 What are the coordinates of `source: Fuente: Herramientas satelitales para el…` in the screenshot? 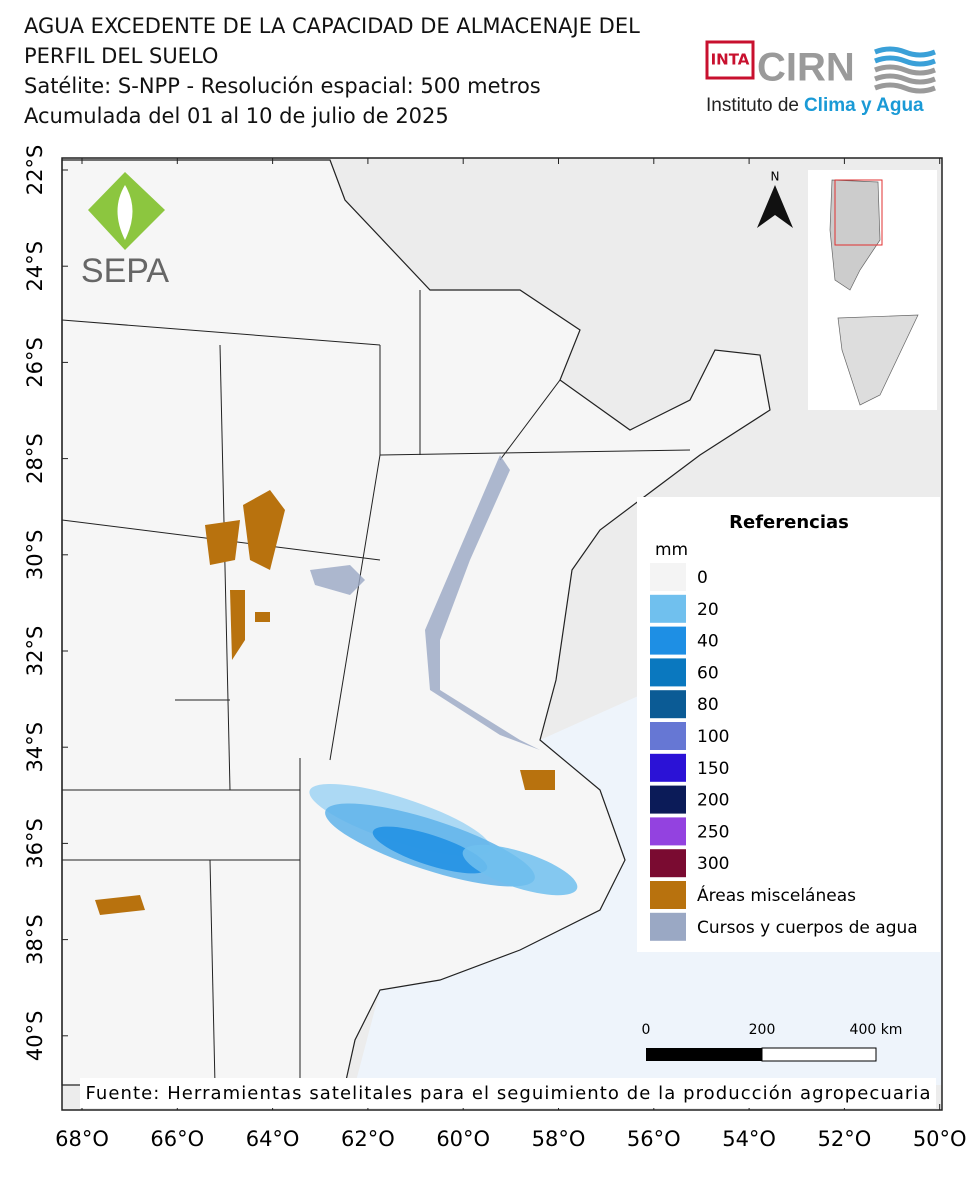 It's located at (508, 1093).